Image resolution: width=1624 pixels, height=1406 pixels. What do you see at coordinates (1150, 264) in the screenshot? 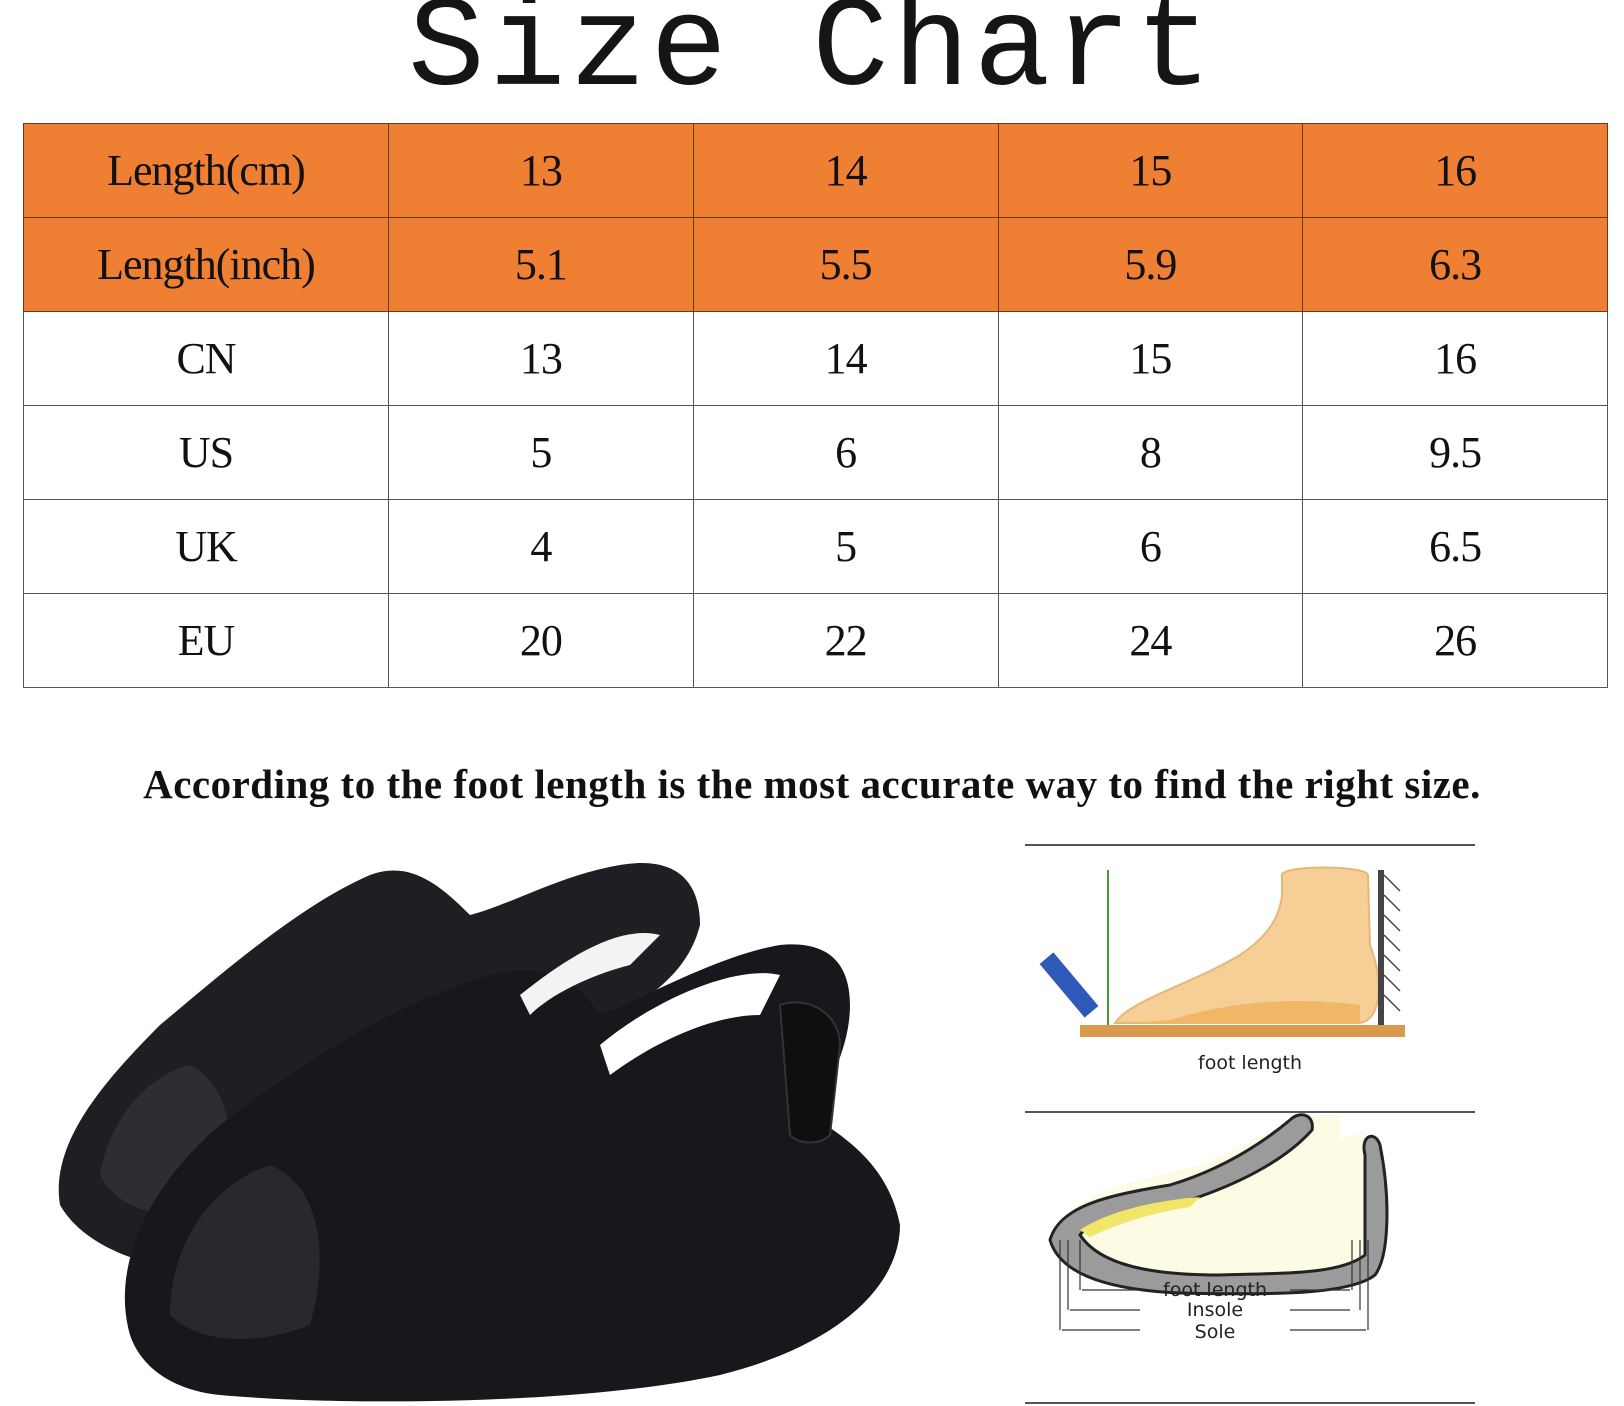
I see `size-cell: 5.9` at bounding box center [1150, 264].